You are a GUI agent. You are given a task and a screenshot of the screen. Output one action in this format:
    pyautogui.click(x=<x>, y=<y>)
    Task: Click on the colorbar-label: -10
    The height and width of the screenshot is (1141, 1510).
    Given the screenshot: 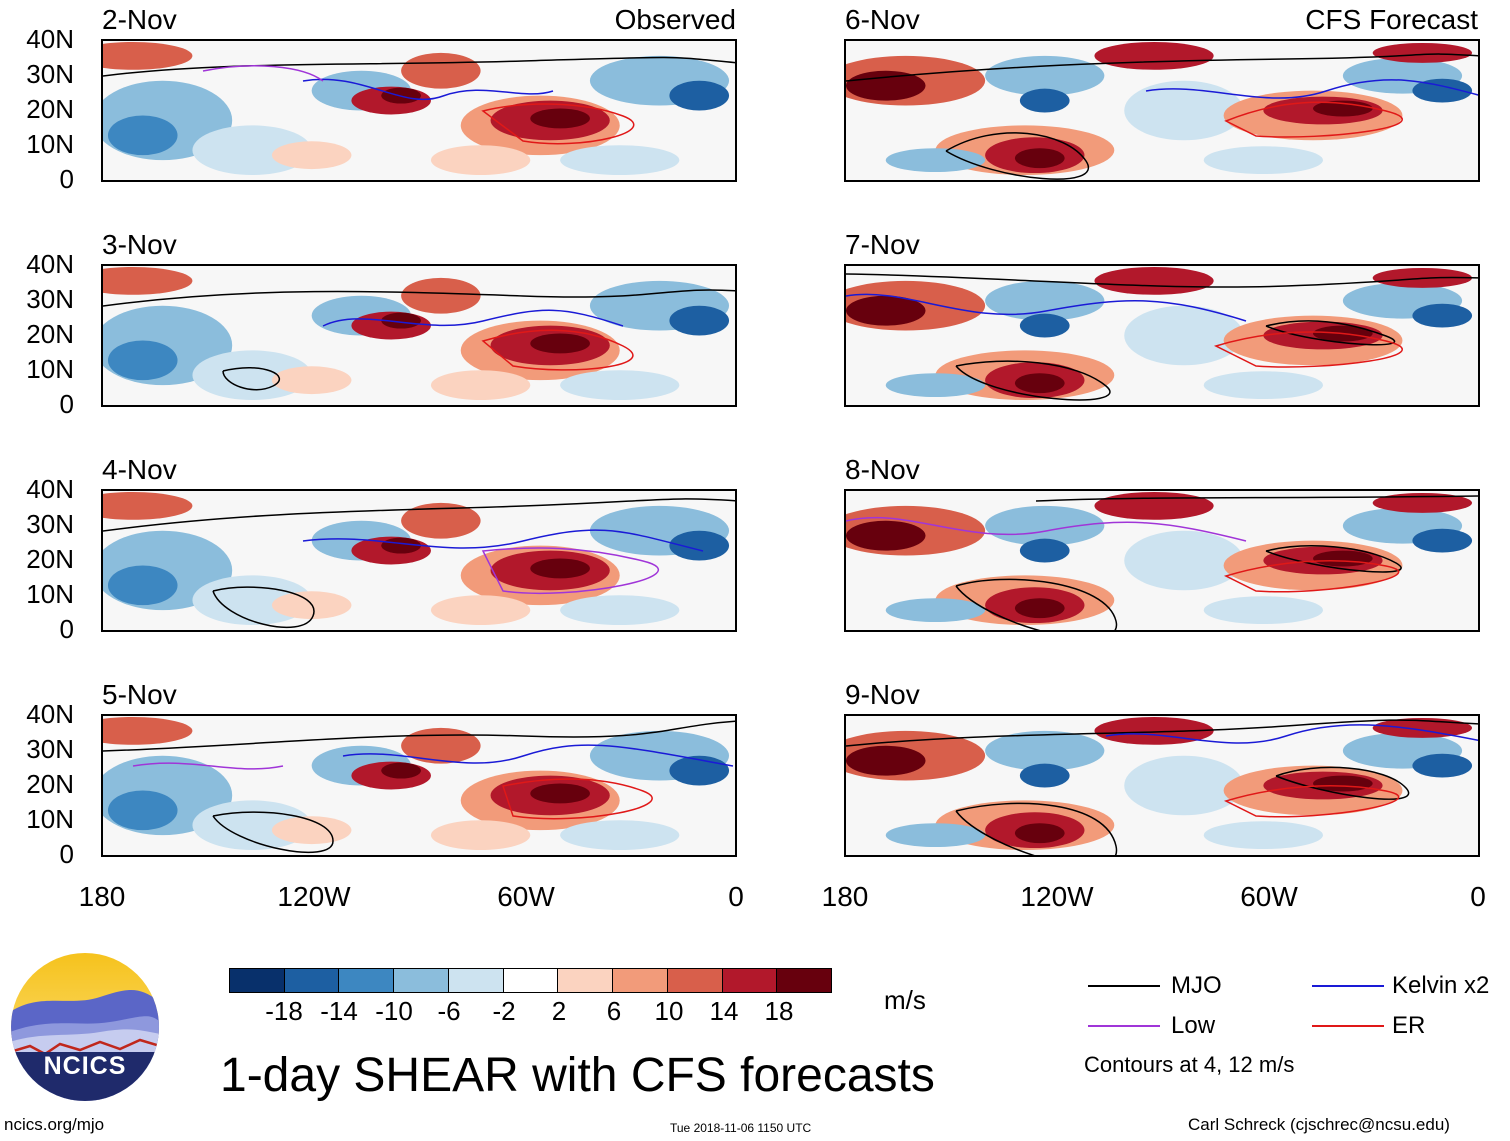 What is the action you would take?
    pyautogui.click(x=394, y=1011)
    